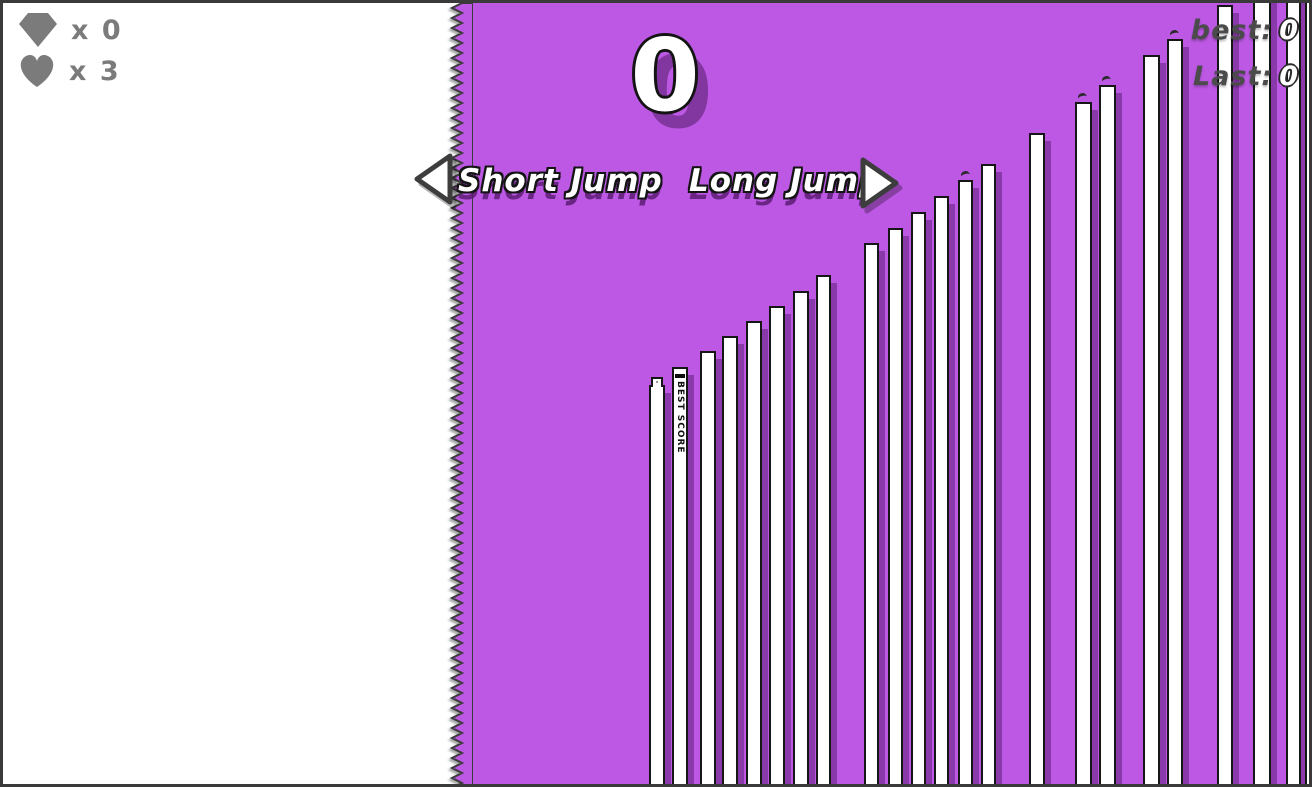 This screenshot has height=787, width=1312. I want to click on last-value: 0, so click(1289, 76).